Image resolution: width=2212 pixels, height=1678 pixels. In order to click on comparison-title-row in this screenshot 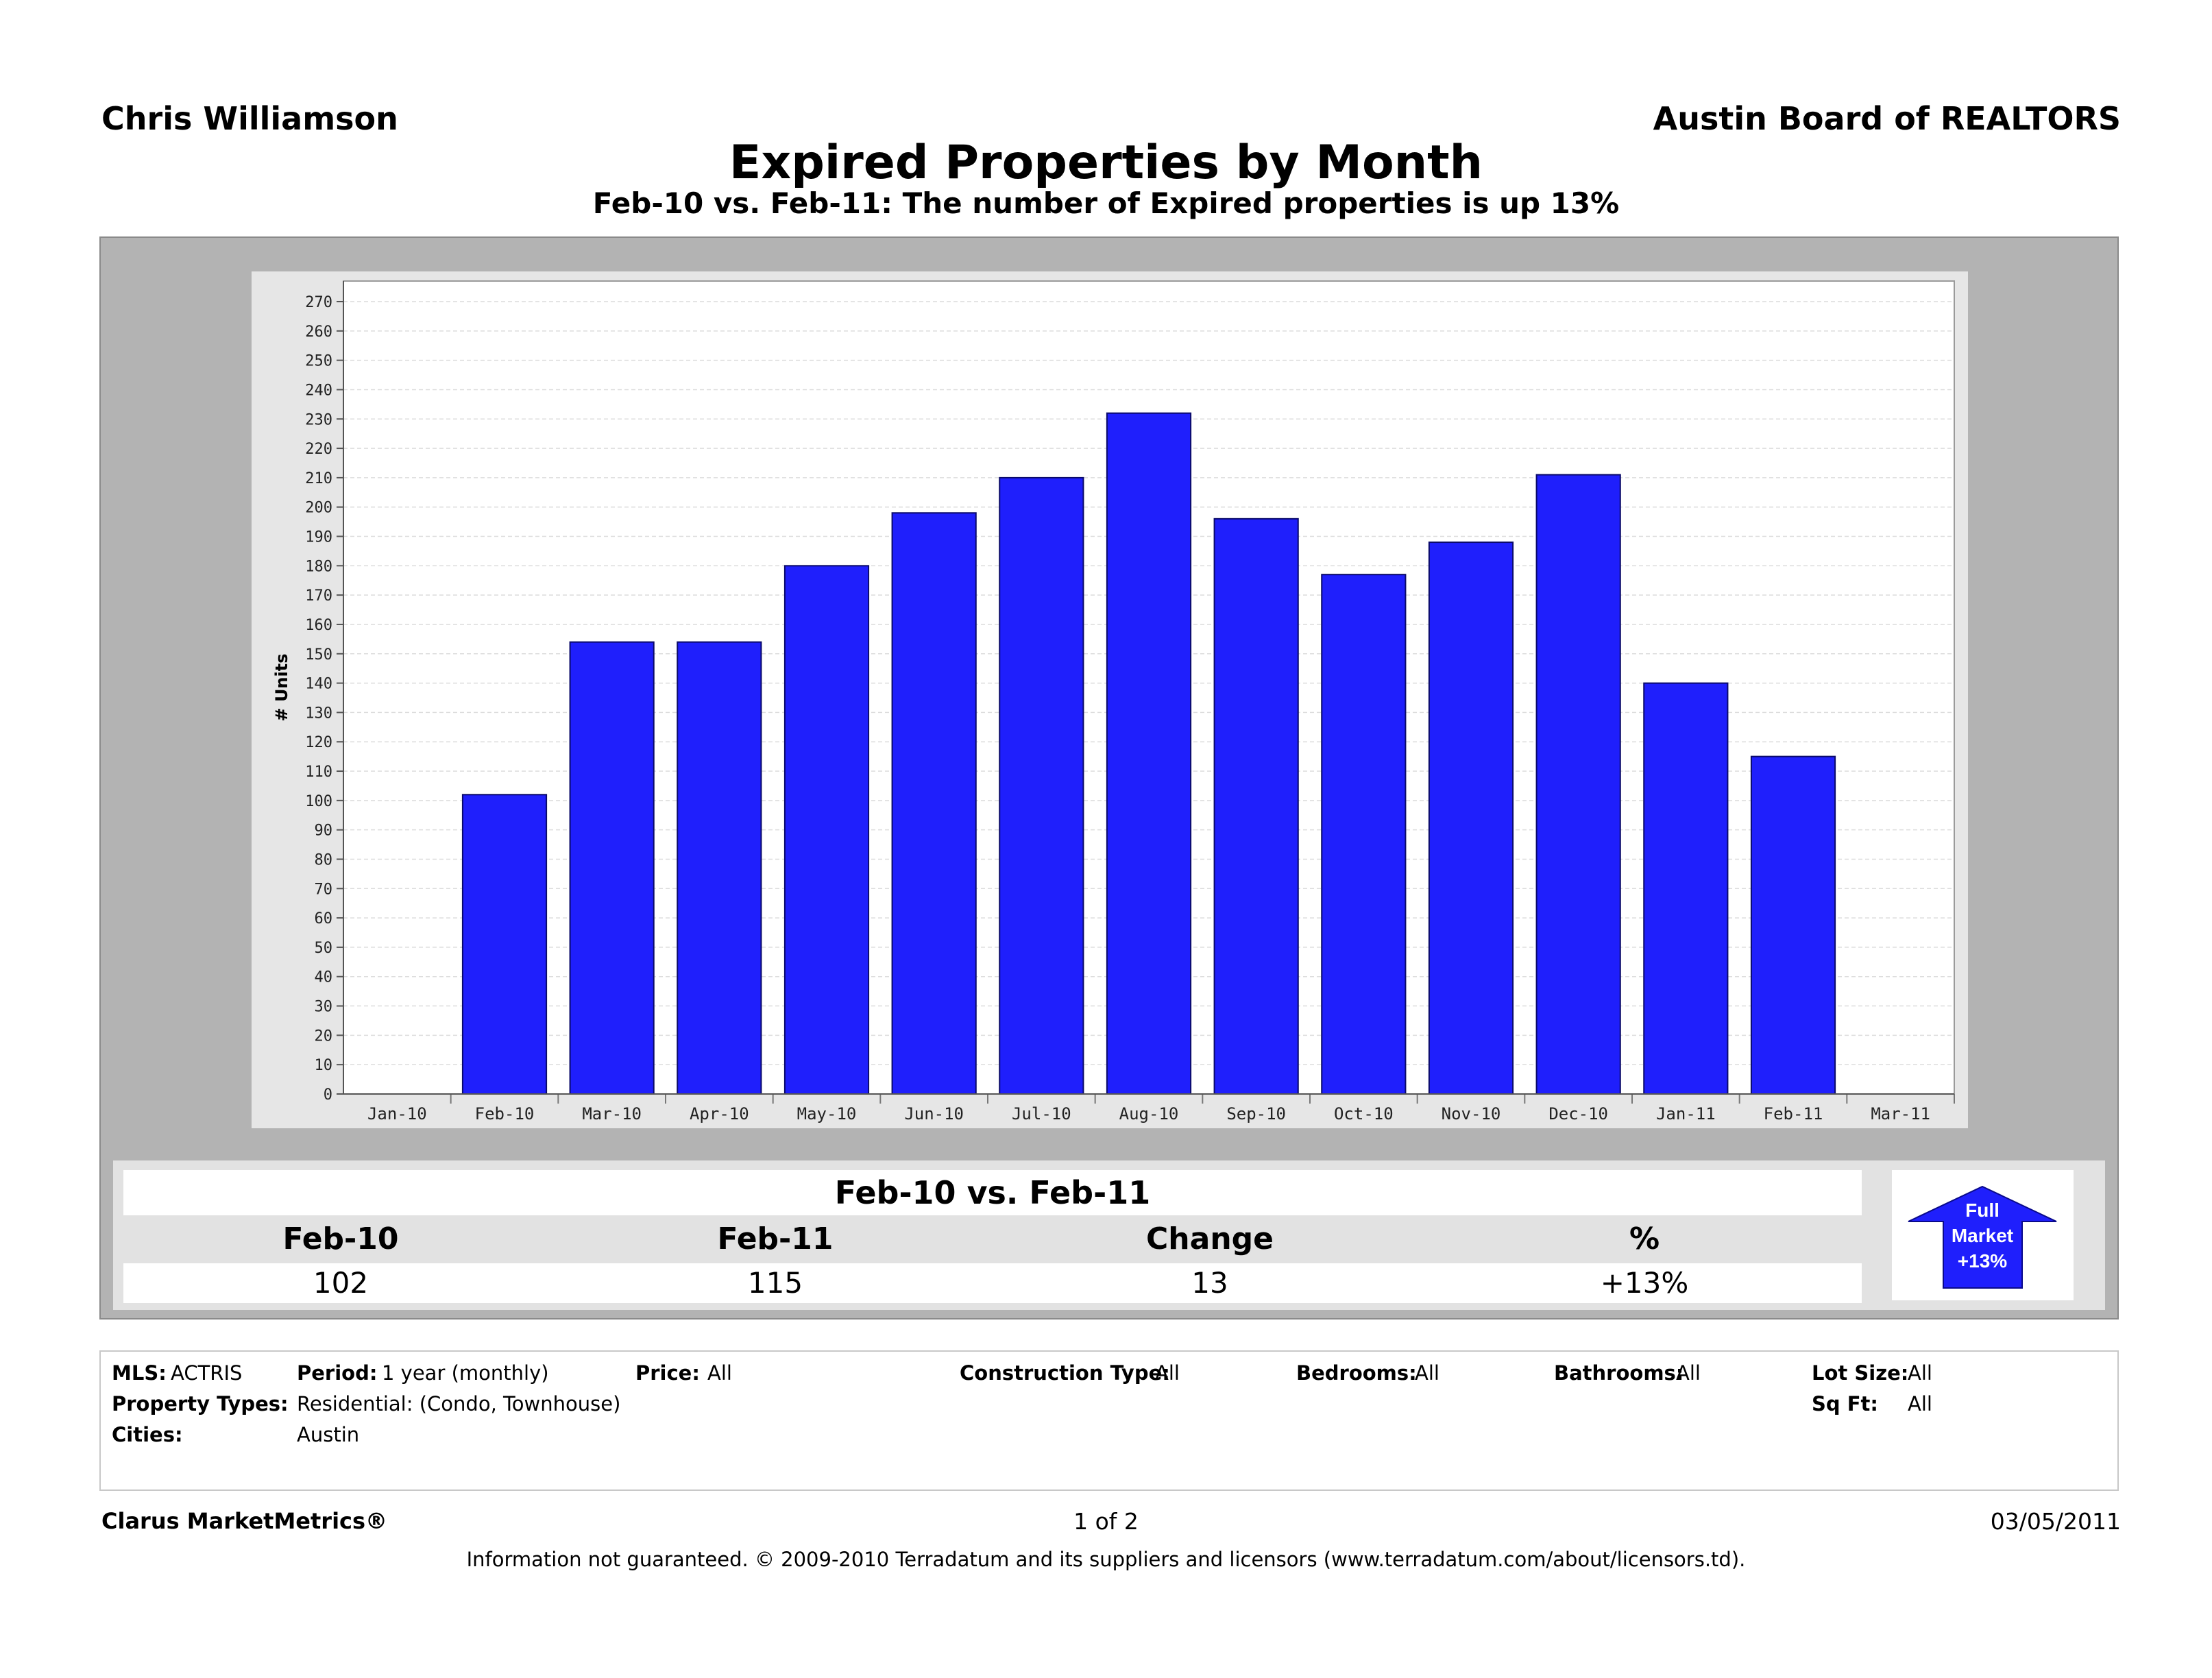, I will do `click(992, 1192)`.